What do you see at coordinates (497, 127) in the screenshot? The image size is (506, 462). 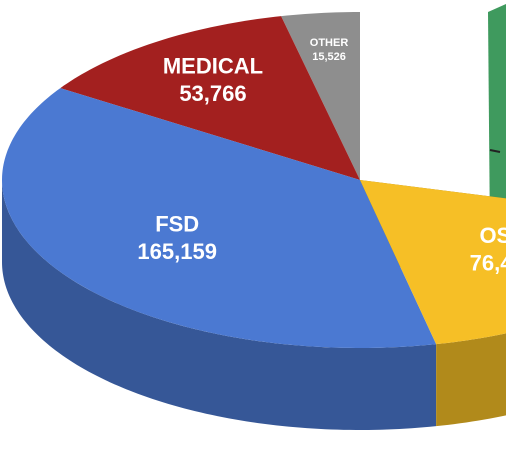 I see `cropped-slice` at bounding box center [497, 127].